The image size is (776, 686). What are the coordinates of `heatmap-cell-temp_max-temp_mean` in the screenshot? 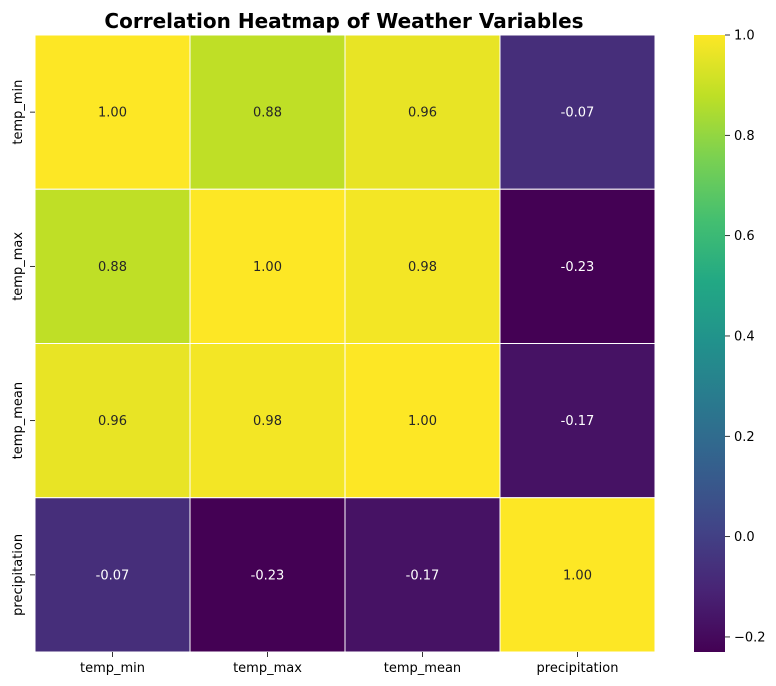 It's located at (422, 266).